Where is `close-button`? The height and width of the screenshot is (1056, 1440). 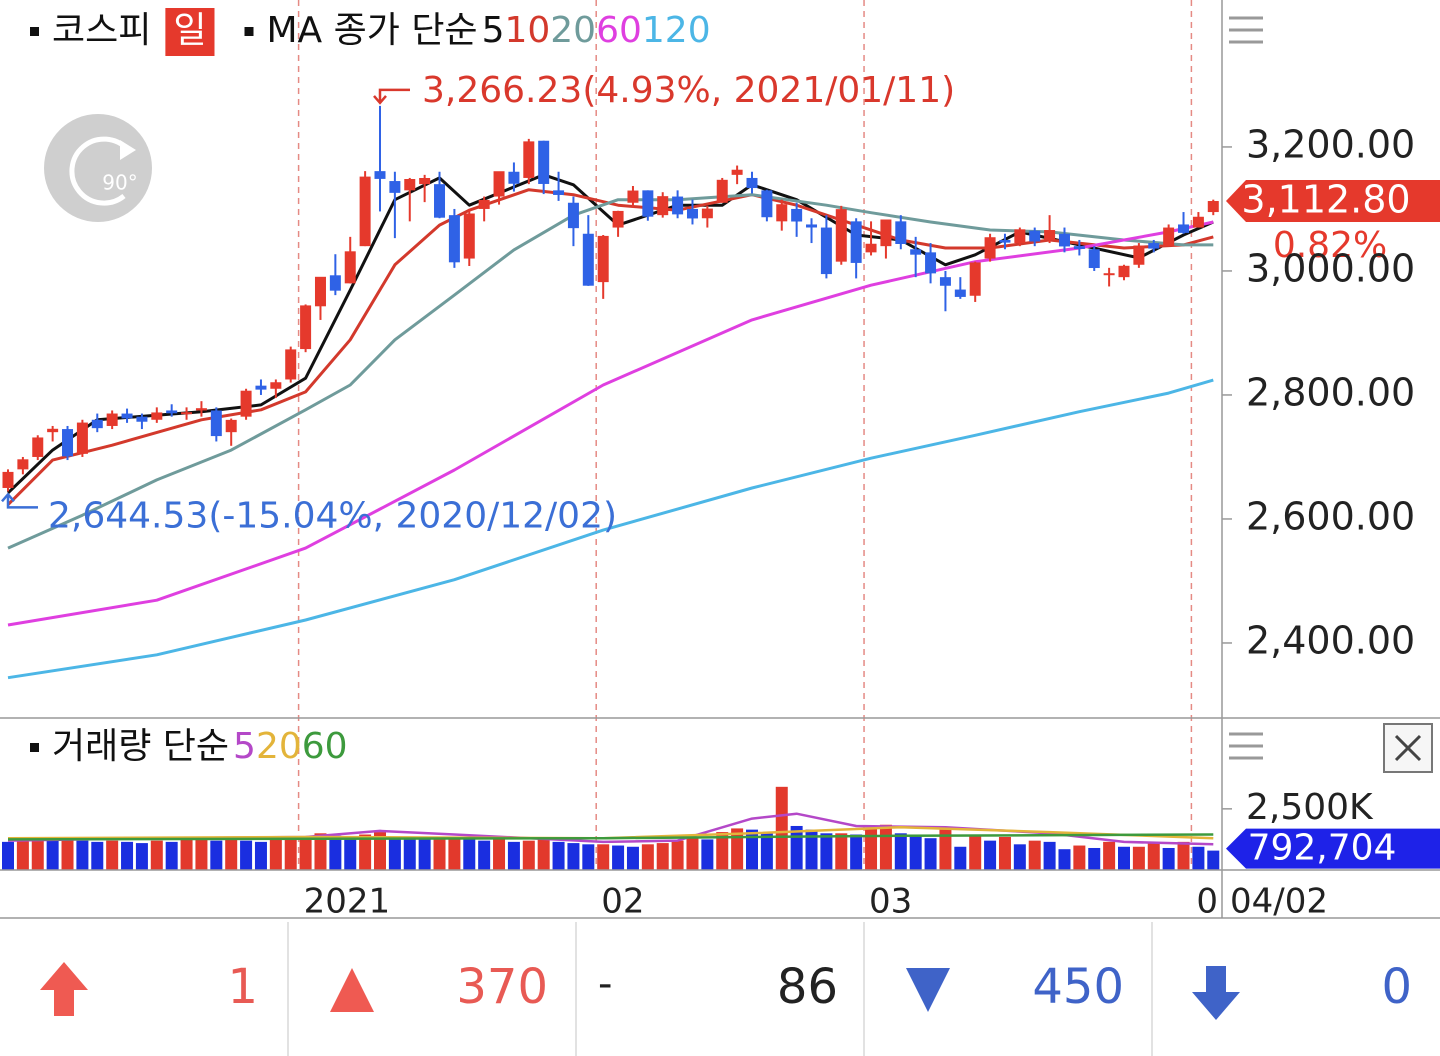 close-button is located at coordinates (1408, 748).